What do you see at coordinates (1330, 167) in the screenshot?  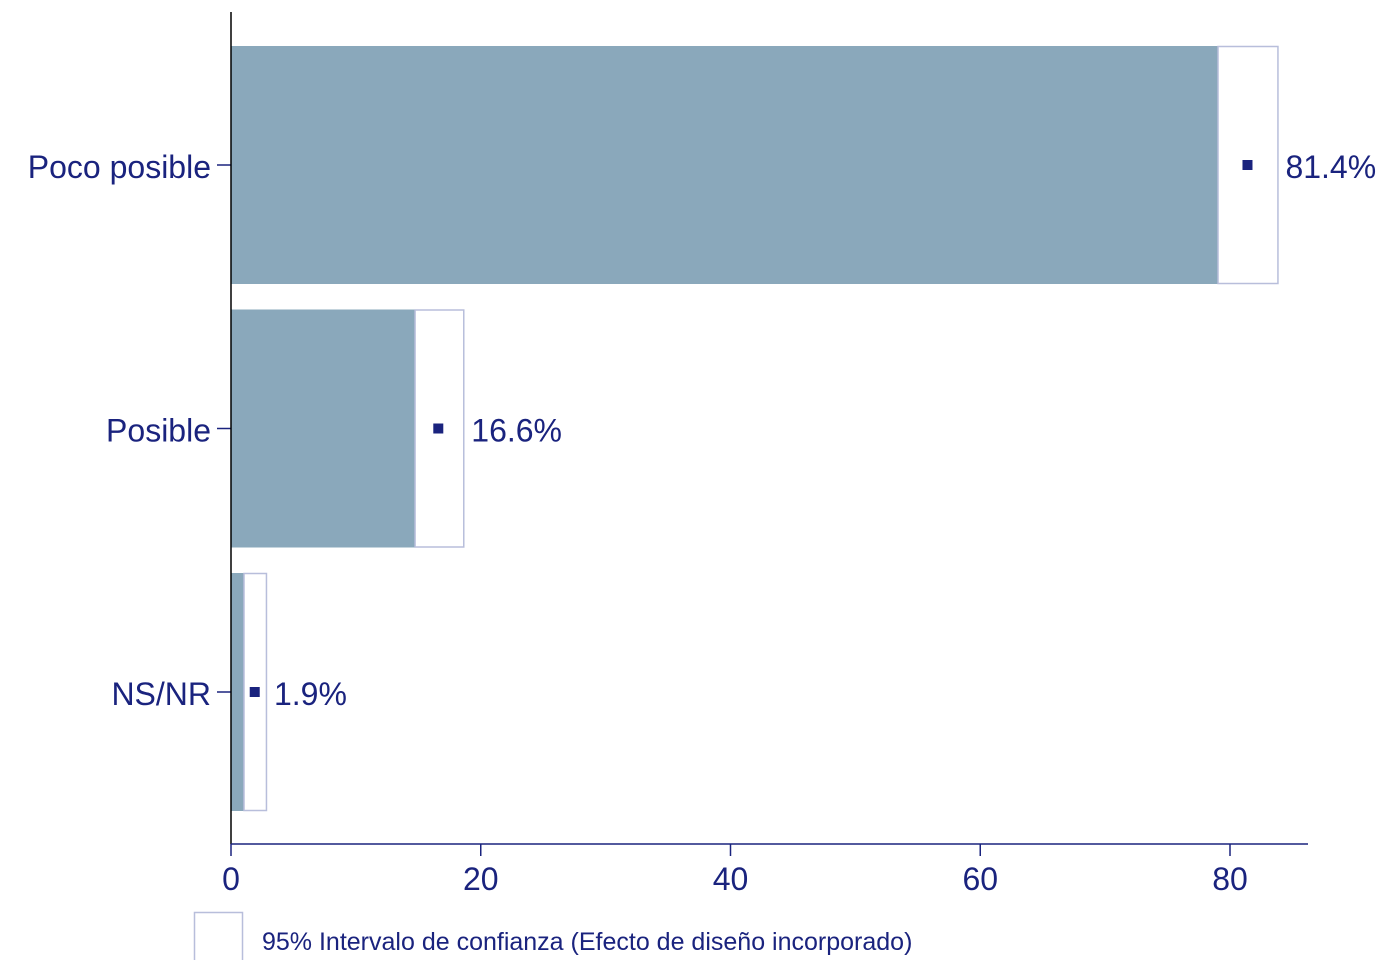 I see `data-label-1: 81.4%` at bounding box center [1330, 167].